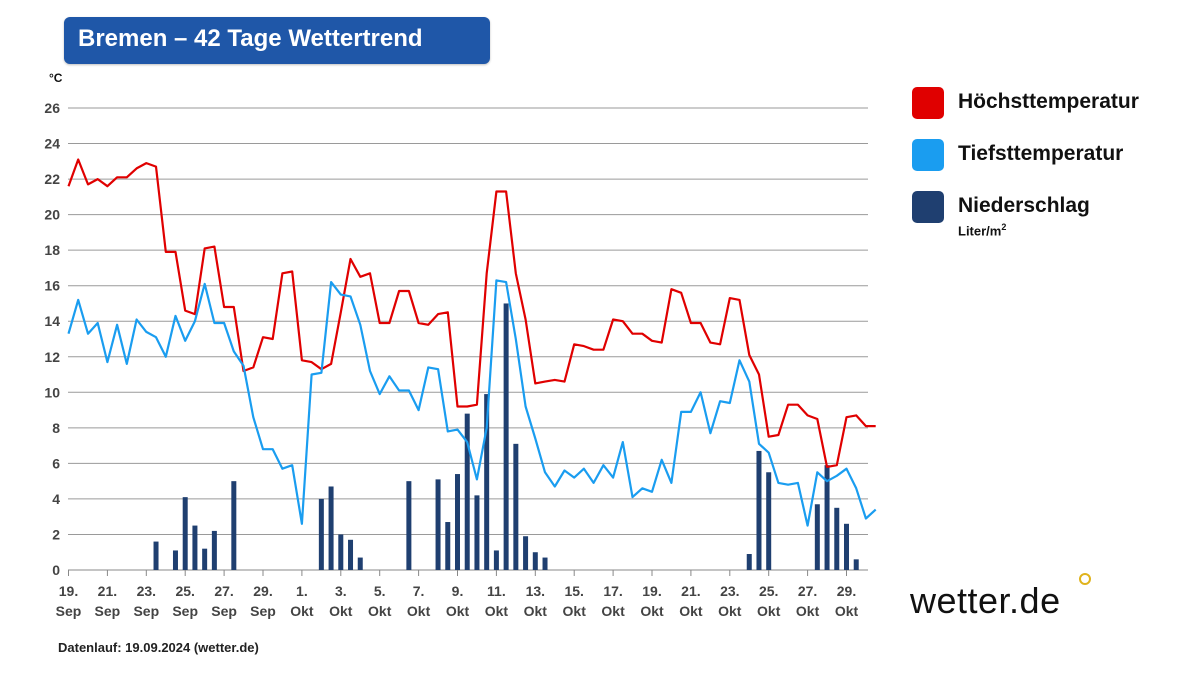 The image size is (1200, 675). I want to click on y-tick-label: 14, so click(52, 321).